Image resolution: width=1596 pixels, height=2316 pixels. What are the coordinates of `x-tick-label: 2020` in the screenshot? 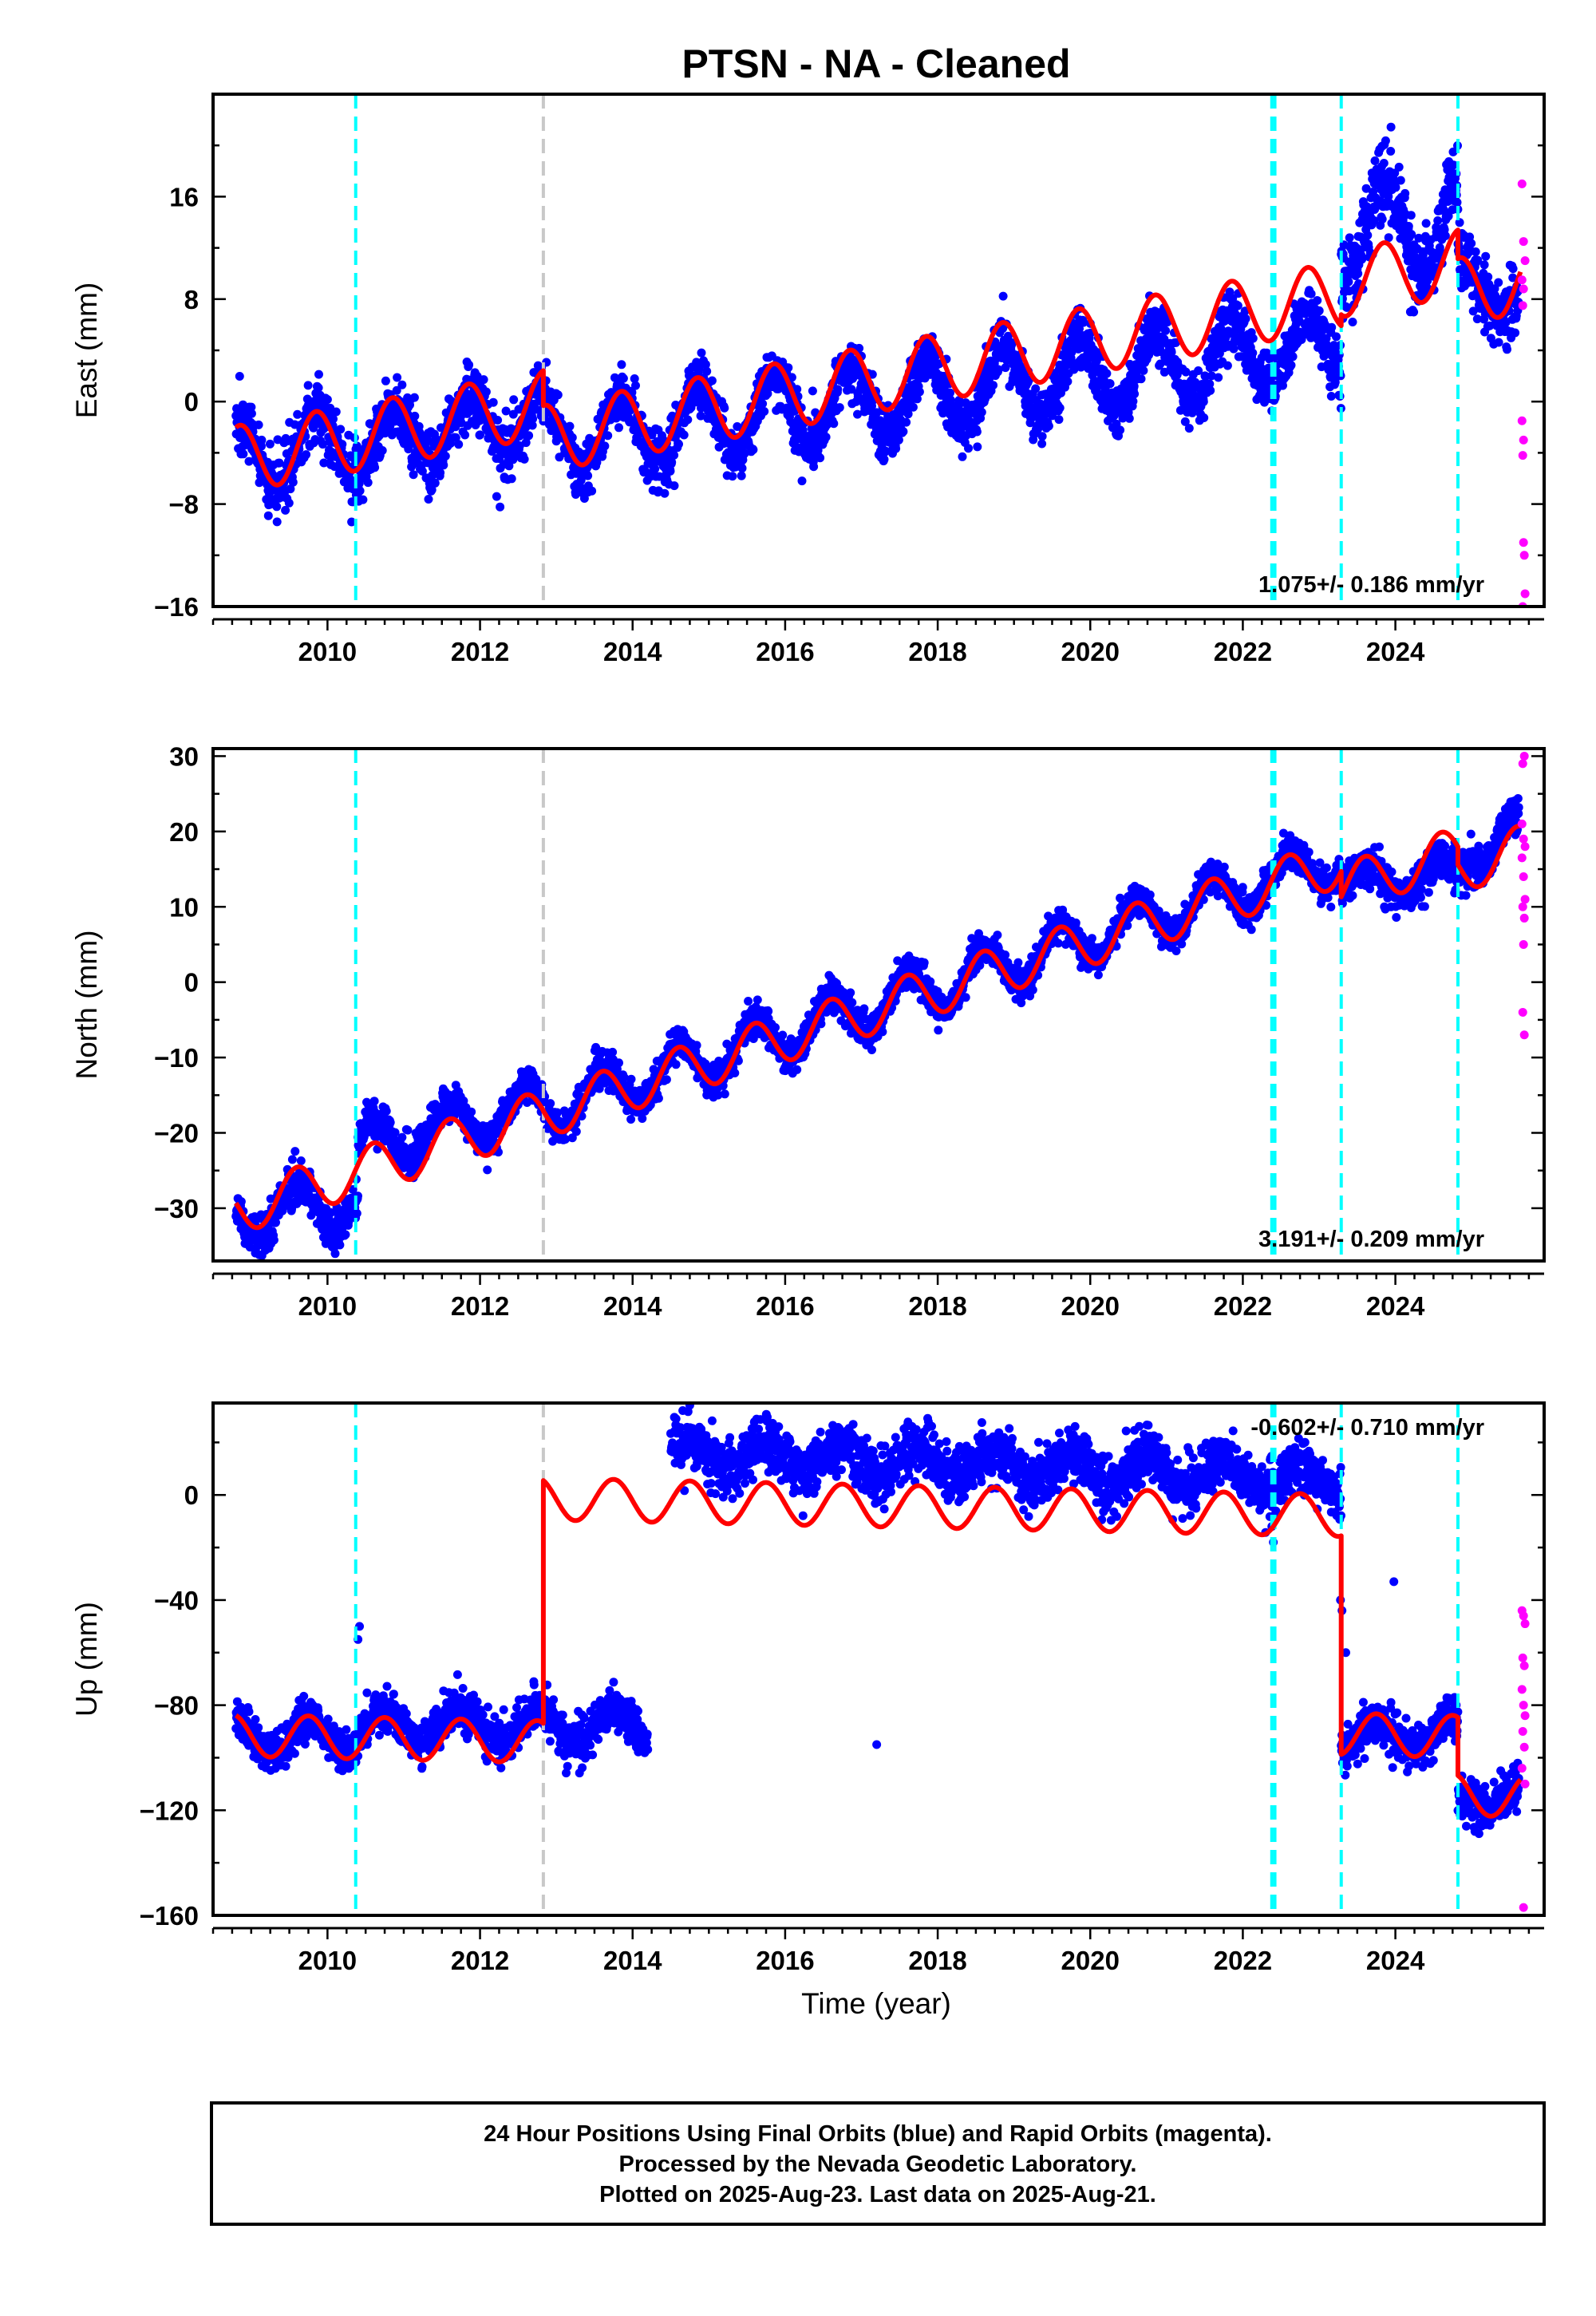 It's located at (1090, 651).